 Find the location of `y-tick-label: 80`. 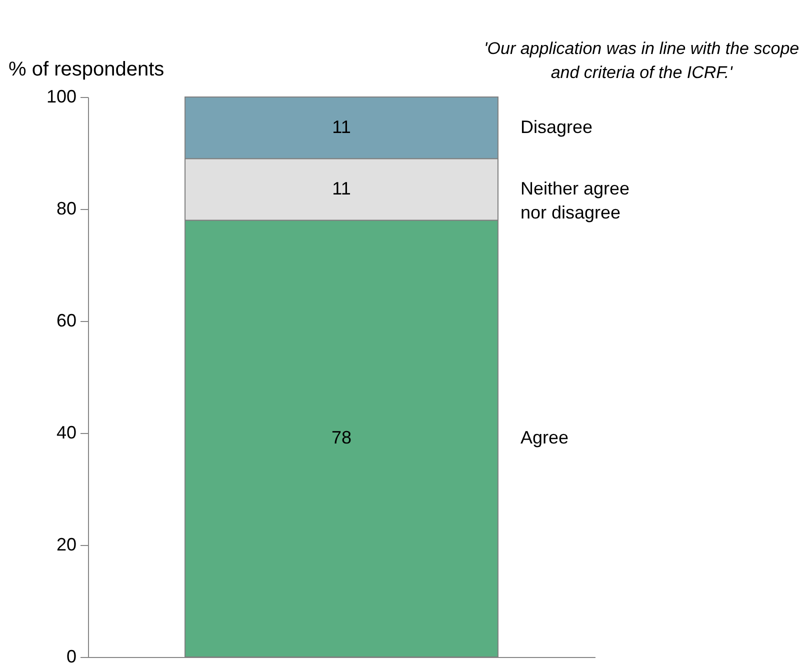

y-tick-label: 80 is located at coordinates (66, 208).